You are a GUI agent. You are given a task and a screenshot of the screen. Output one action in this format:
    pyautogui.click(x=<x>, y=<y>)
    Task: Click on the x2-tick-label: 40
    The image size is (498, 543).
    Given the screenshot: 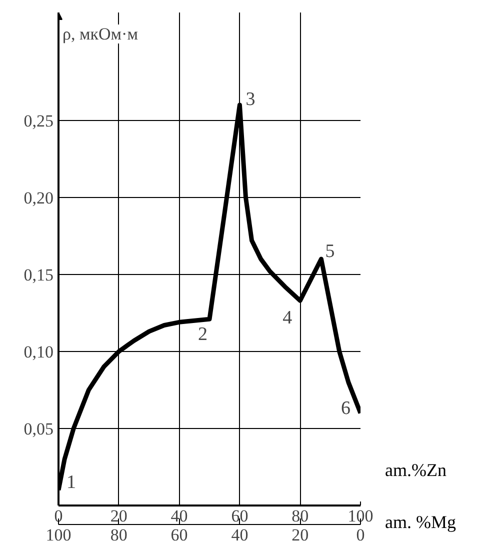 What is the action you would take?
    pyautogui.click(x=239, y=534)
    